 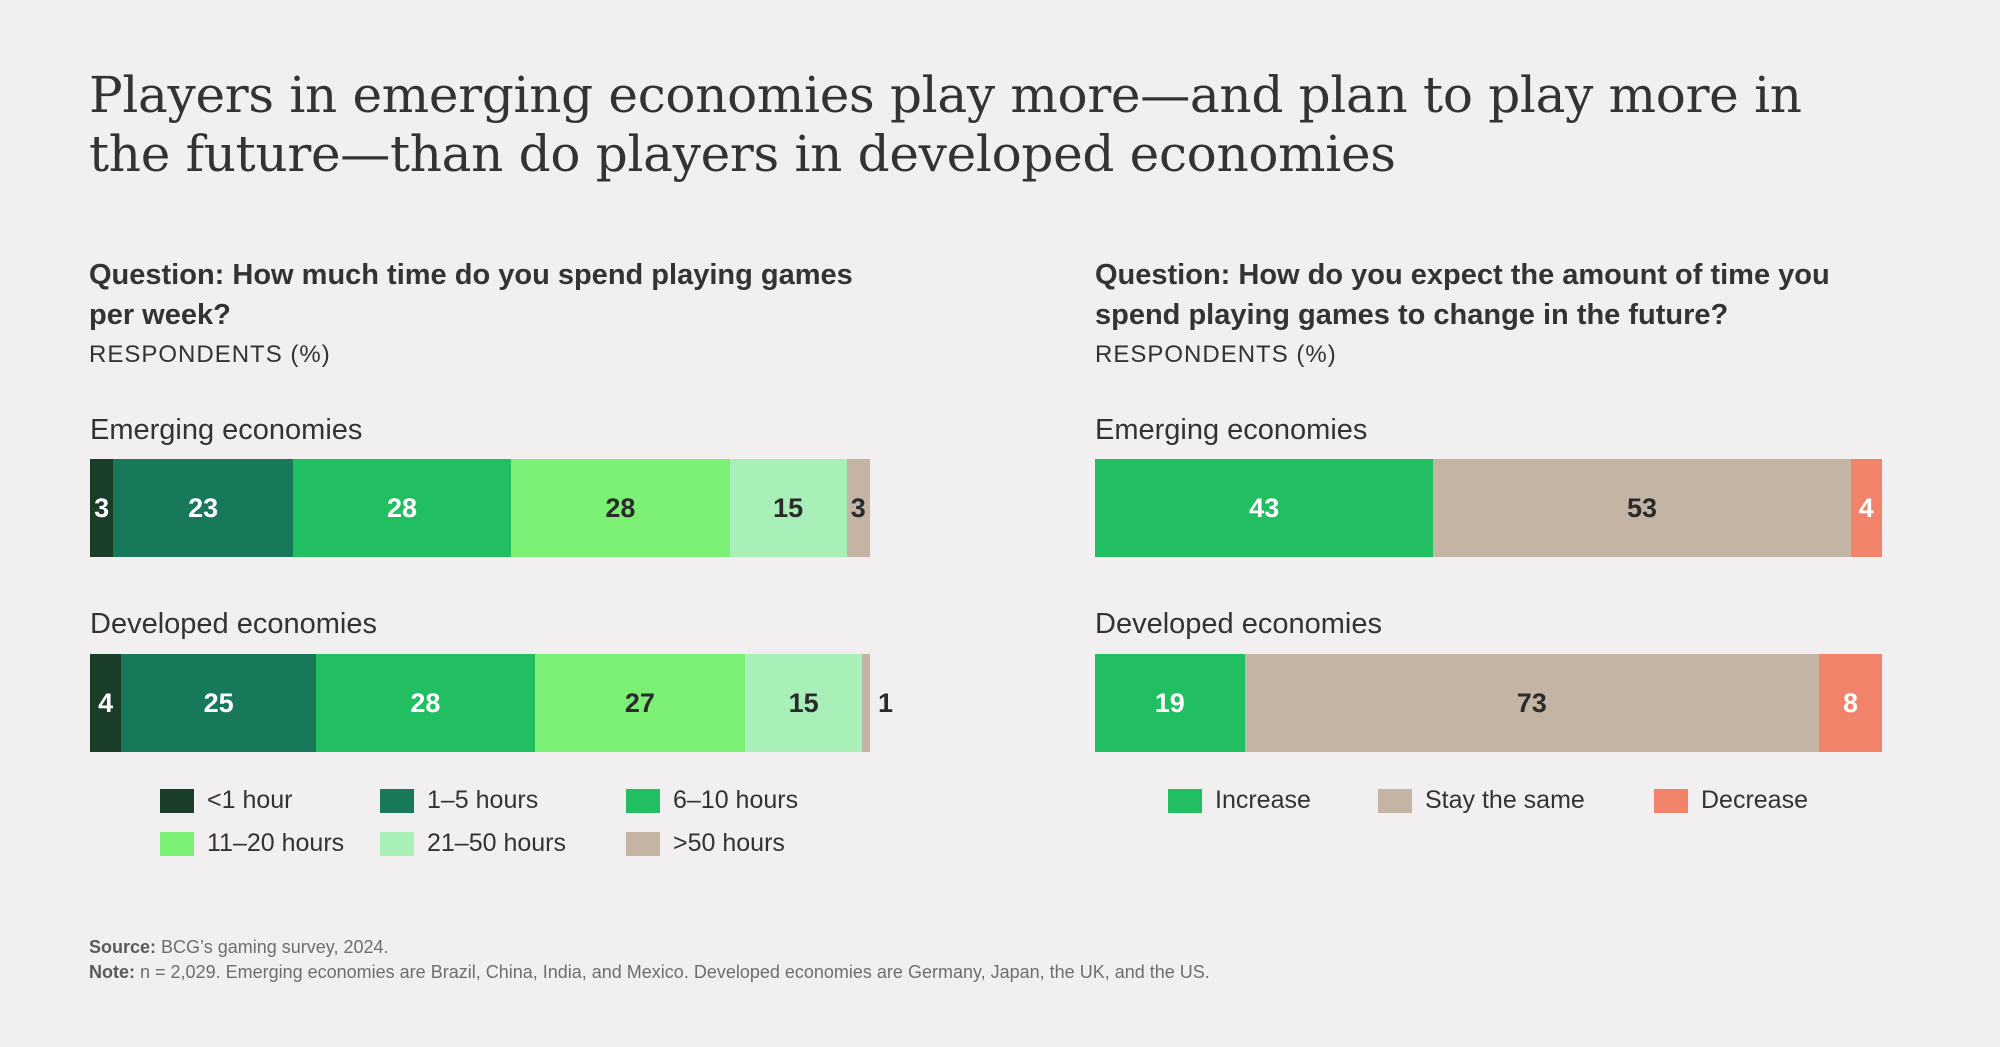 I want to click on data-label: 73, so click(x=1531, y=702).